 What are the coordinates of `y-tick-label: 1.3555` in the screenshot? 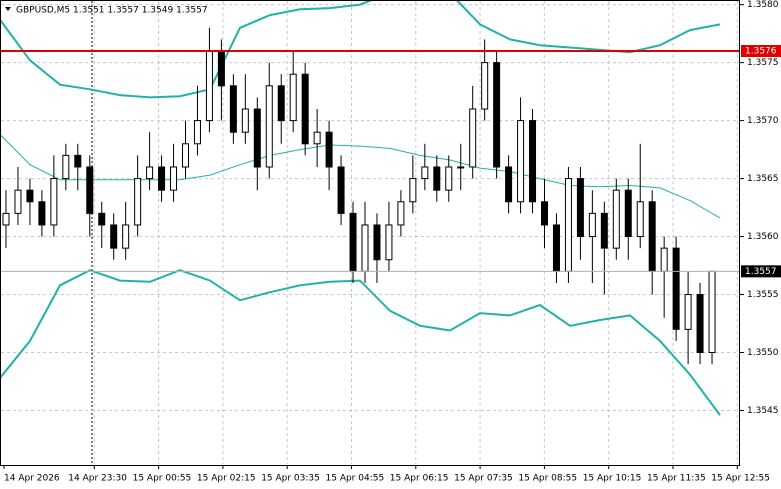 It's located at (763, 295).